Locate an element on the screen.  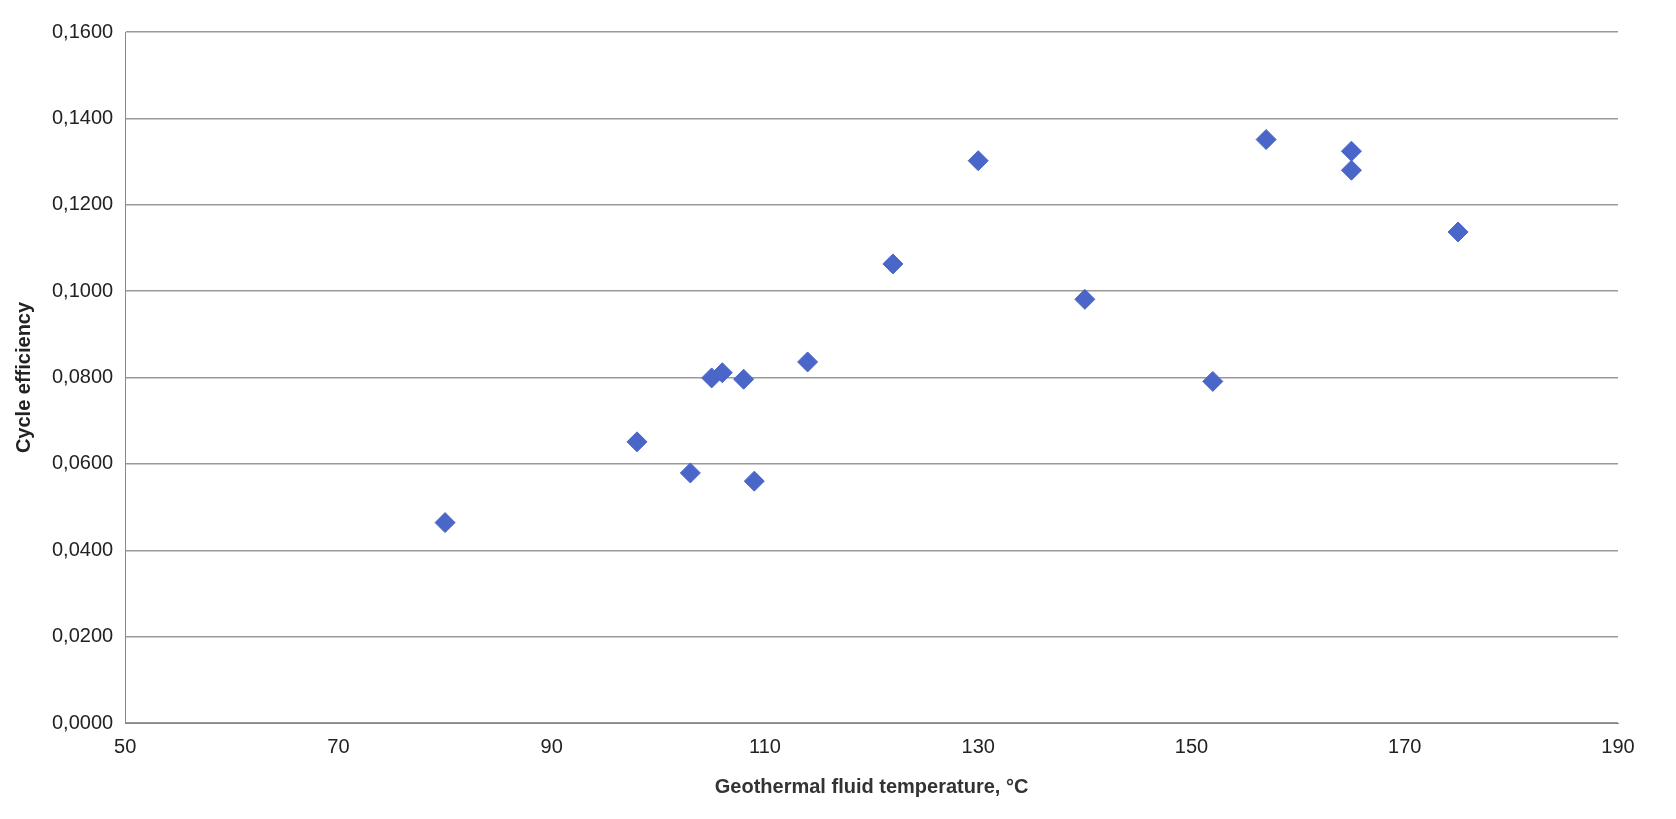
y-tick-label: 0,0000 is located at coordinates (83, 721).